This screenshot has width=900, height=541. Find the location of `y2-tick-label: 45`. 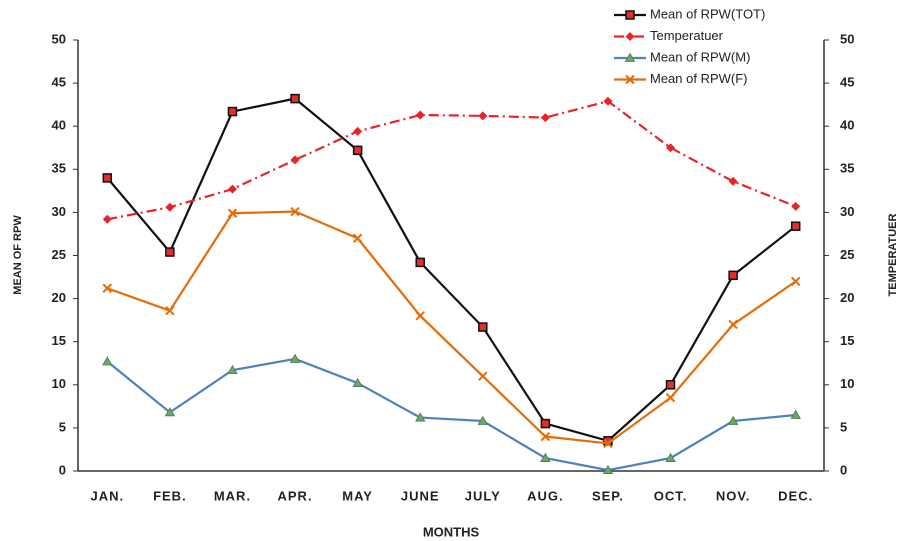

y2-tick-label: 45 is located at coordinates (847, 82).